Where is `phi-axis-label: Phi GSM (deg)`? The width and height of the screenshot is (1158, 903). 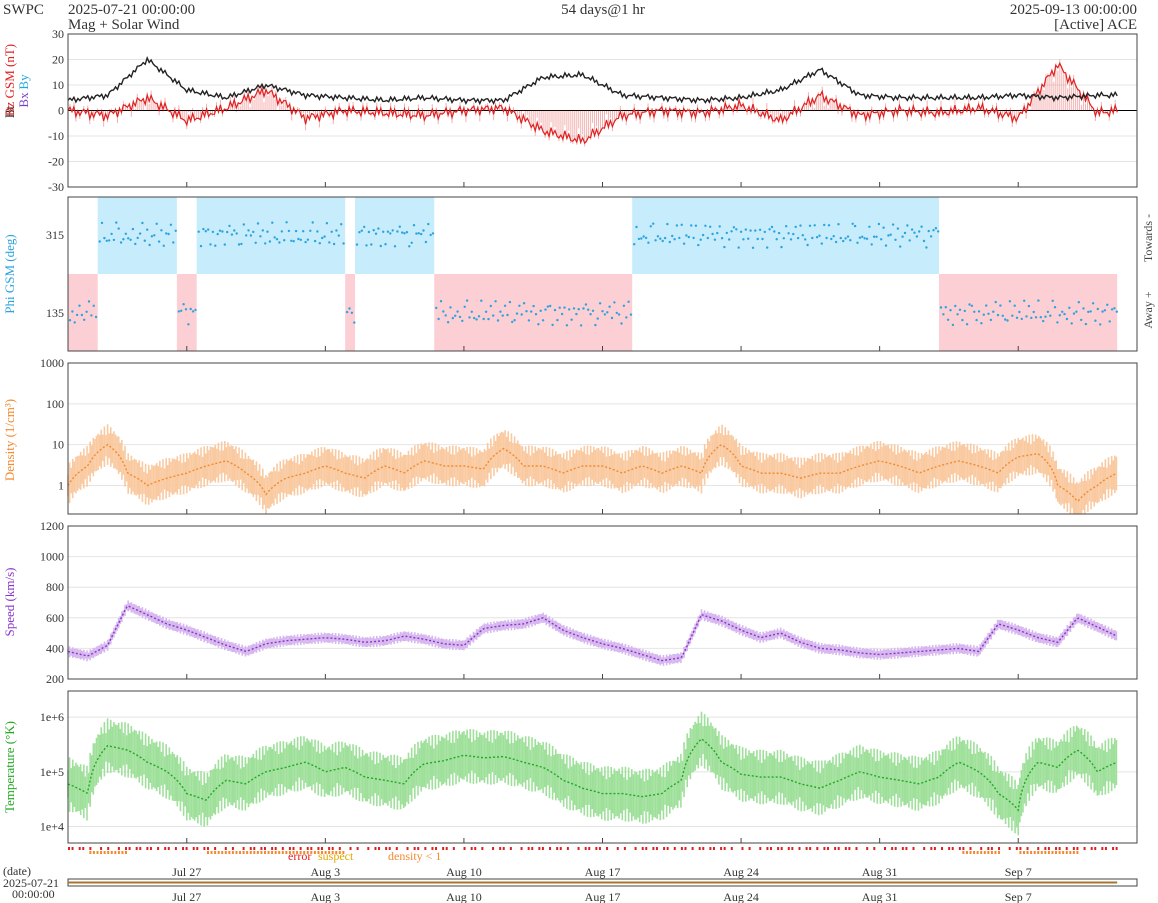
phi-axis-label: Phi GSM (deg) is located at coordinates (9, 273).